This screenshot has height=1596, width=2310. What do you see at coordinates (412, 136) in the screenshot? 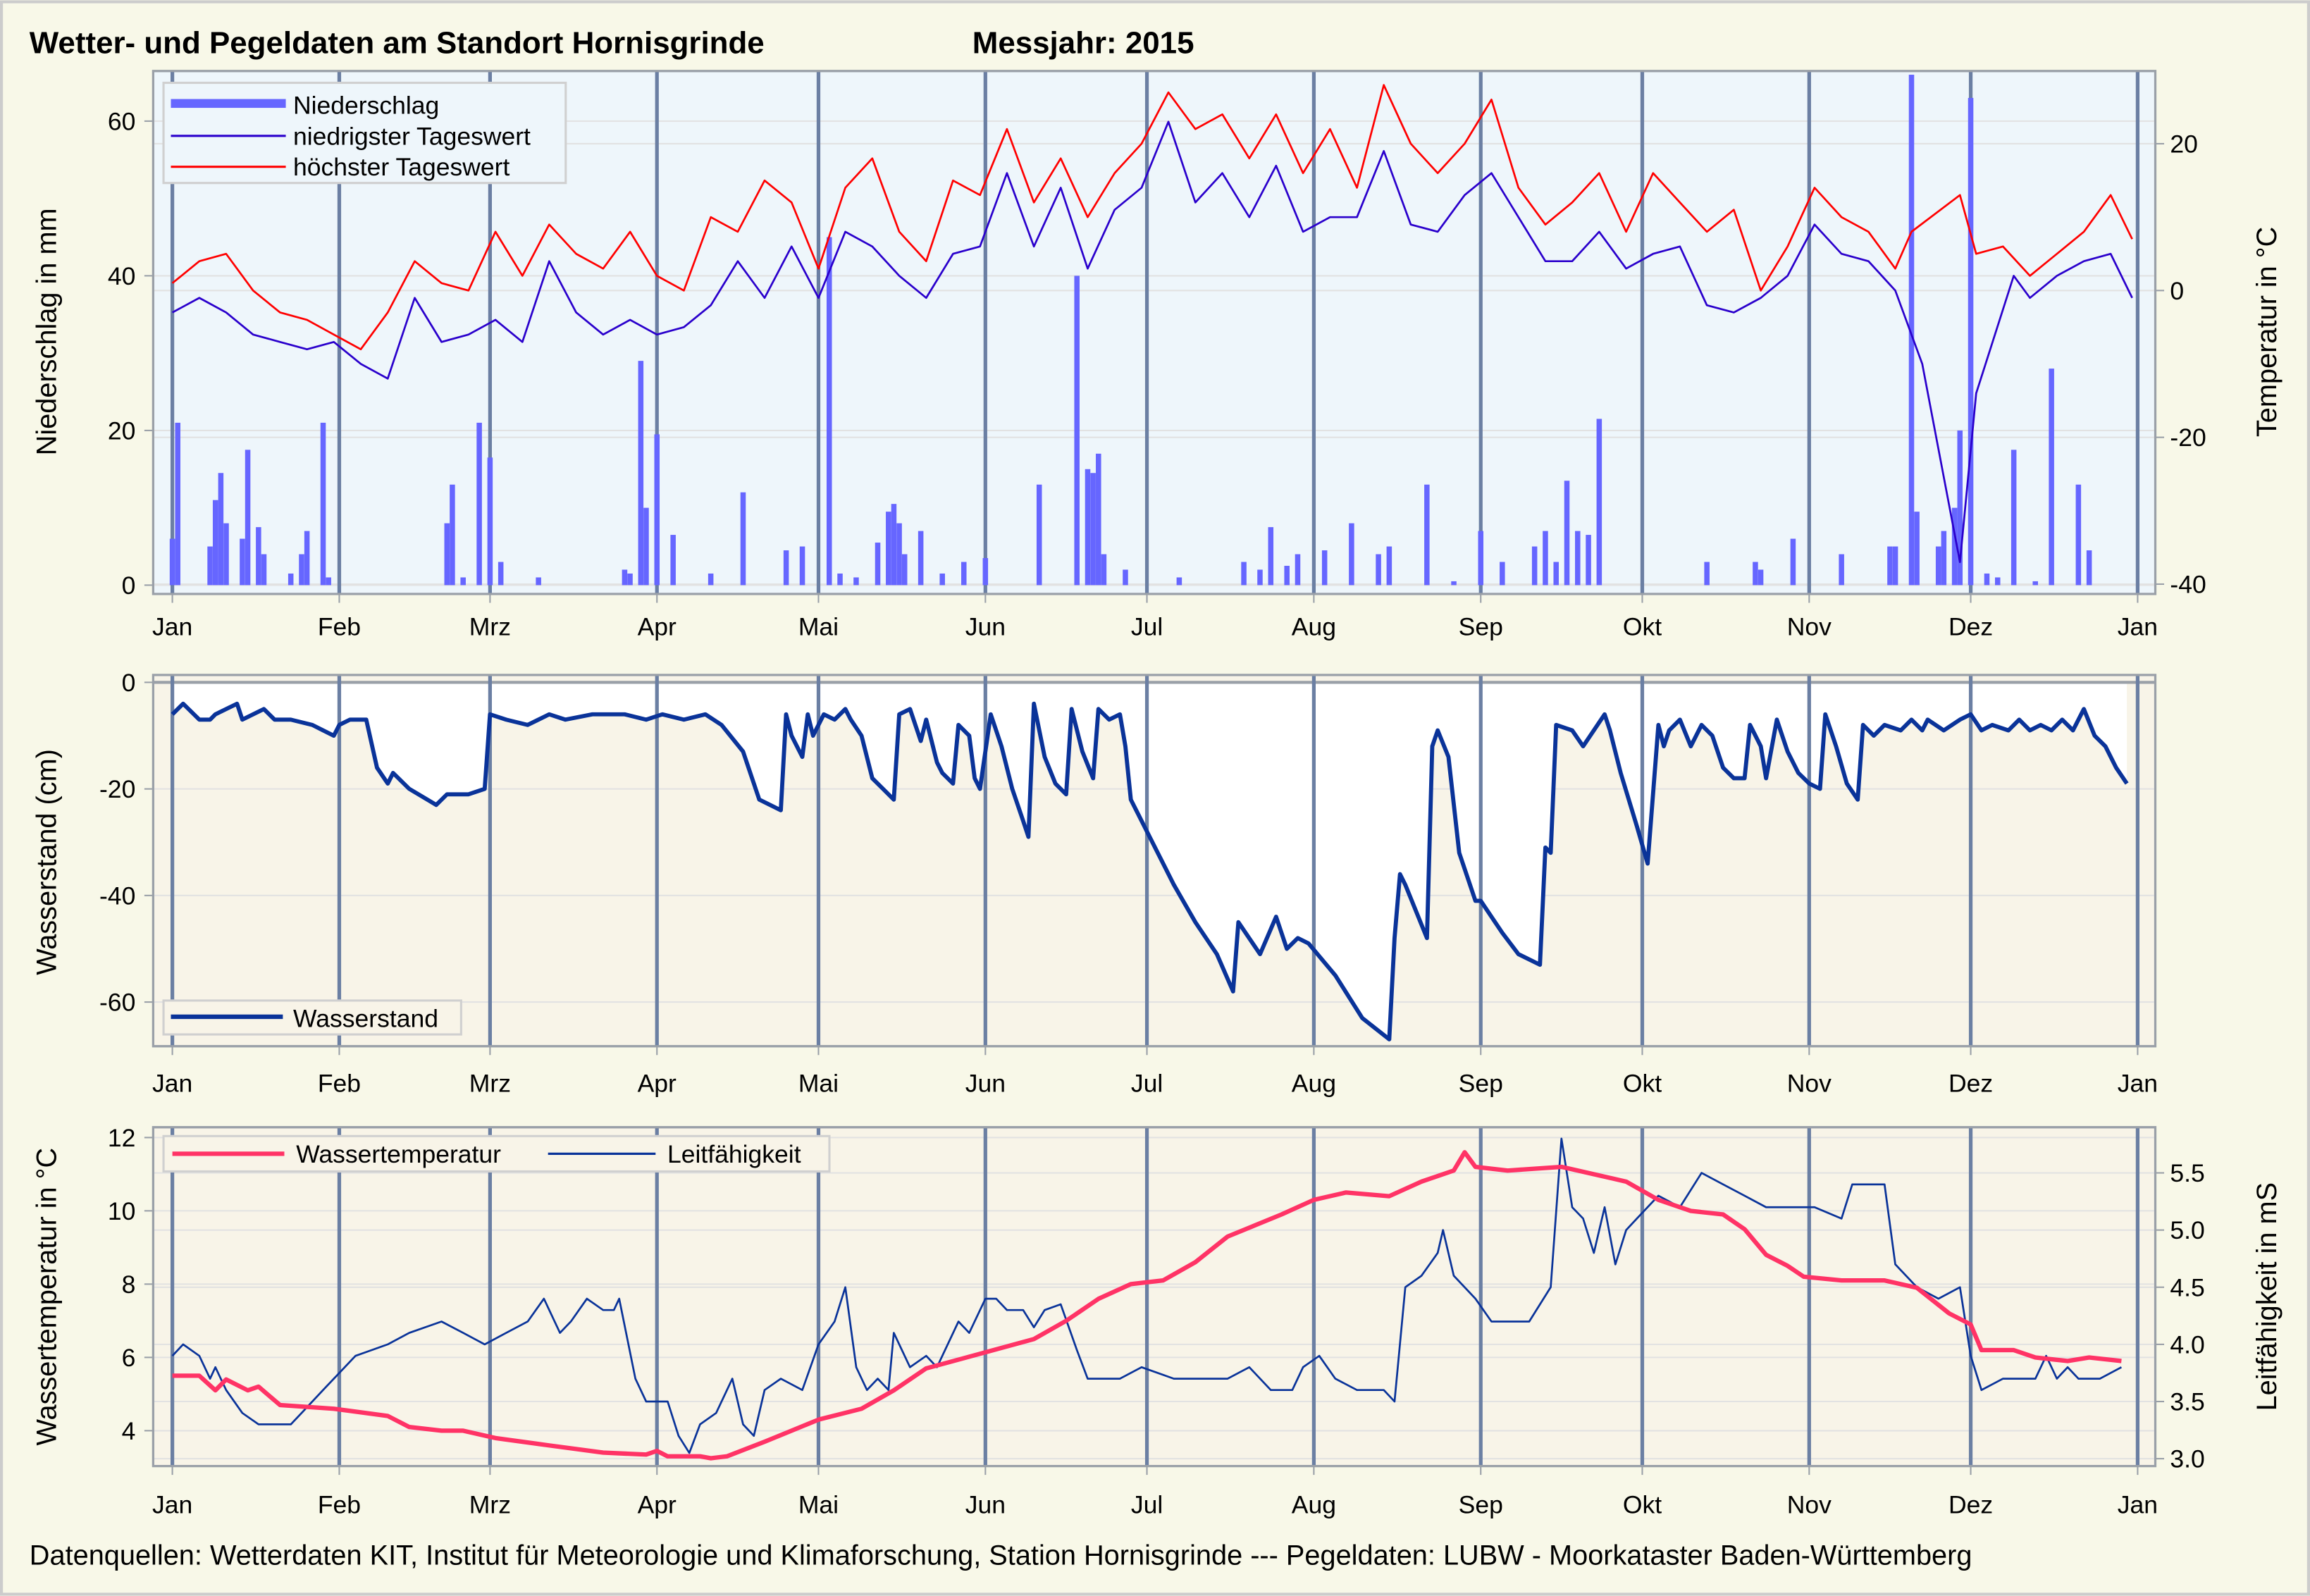
I see `legend-tmin-label: niedrigster Tageswert` at bounding box center [412, 136].